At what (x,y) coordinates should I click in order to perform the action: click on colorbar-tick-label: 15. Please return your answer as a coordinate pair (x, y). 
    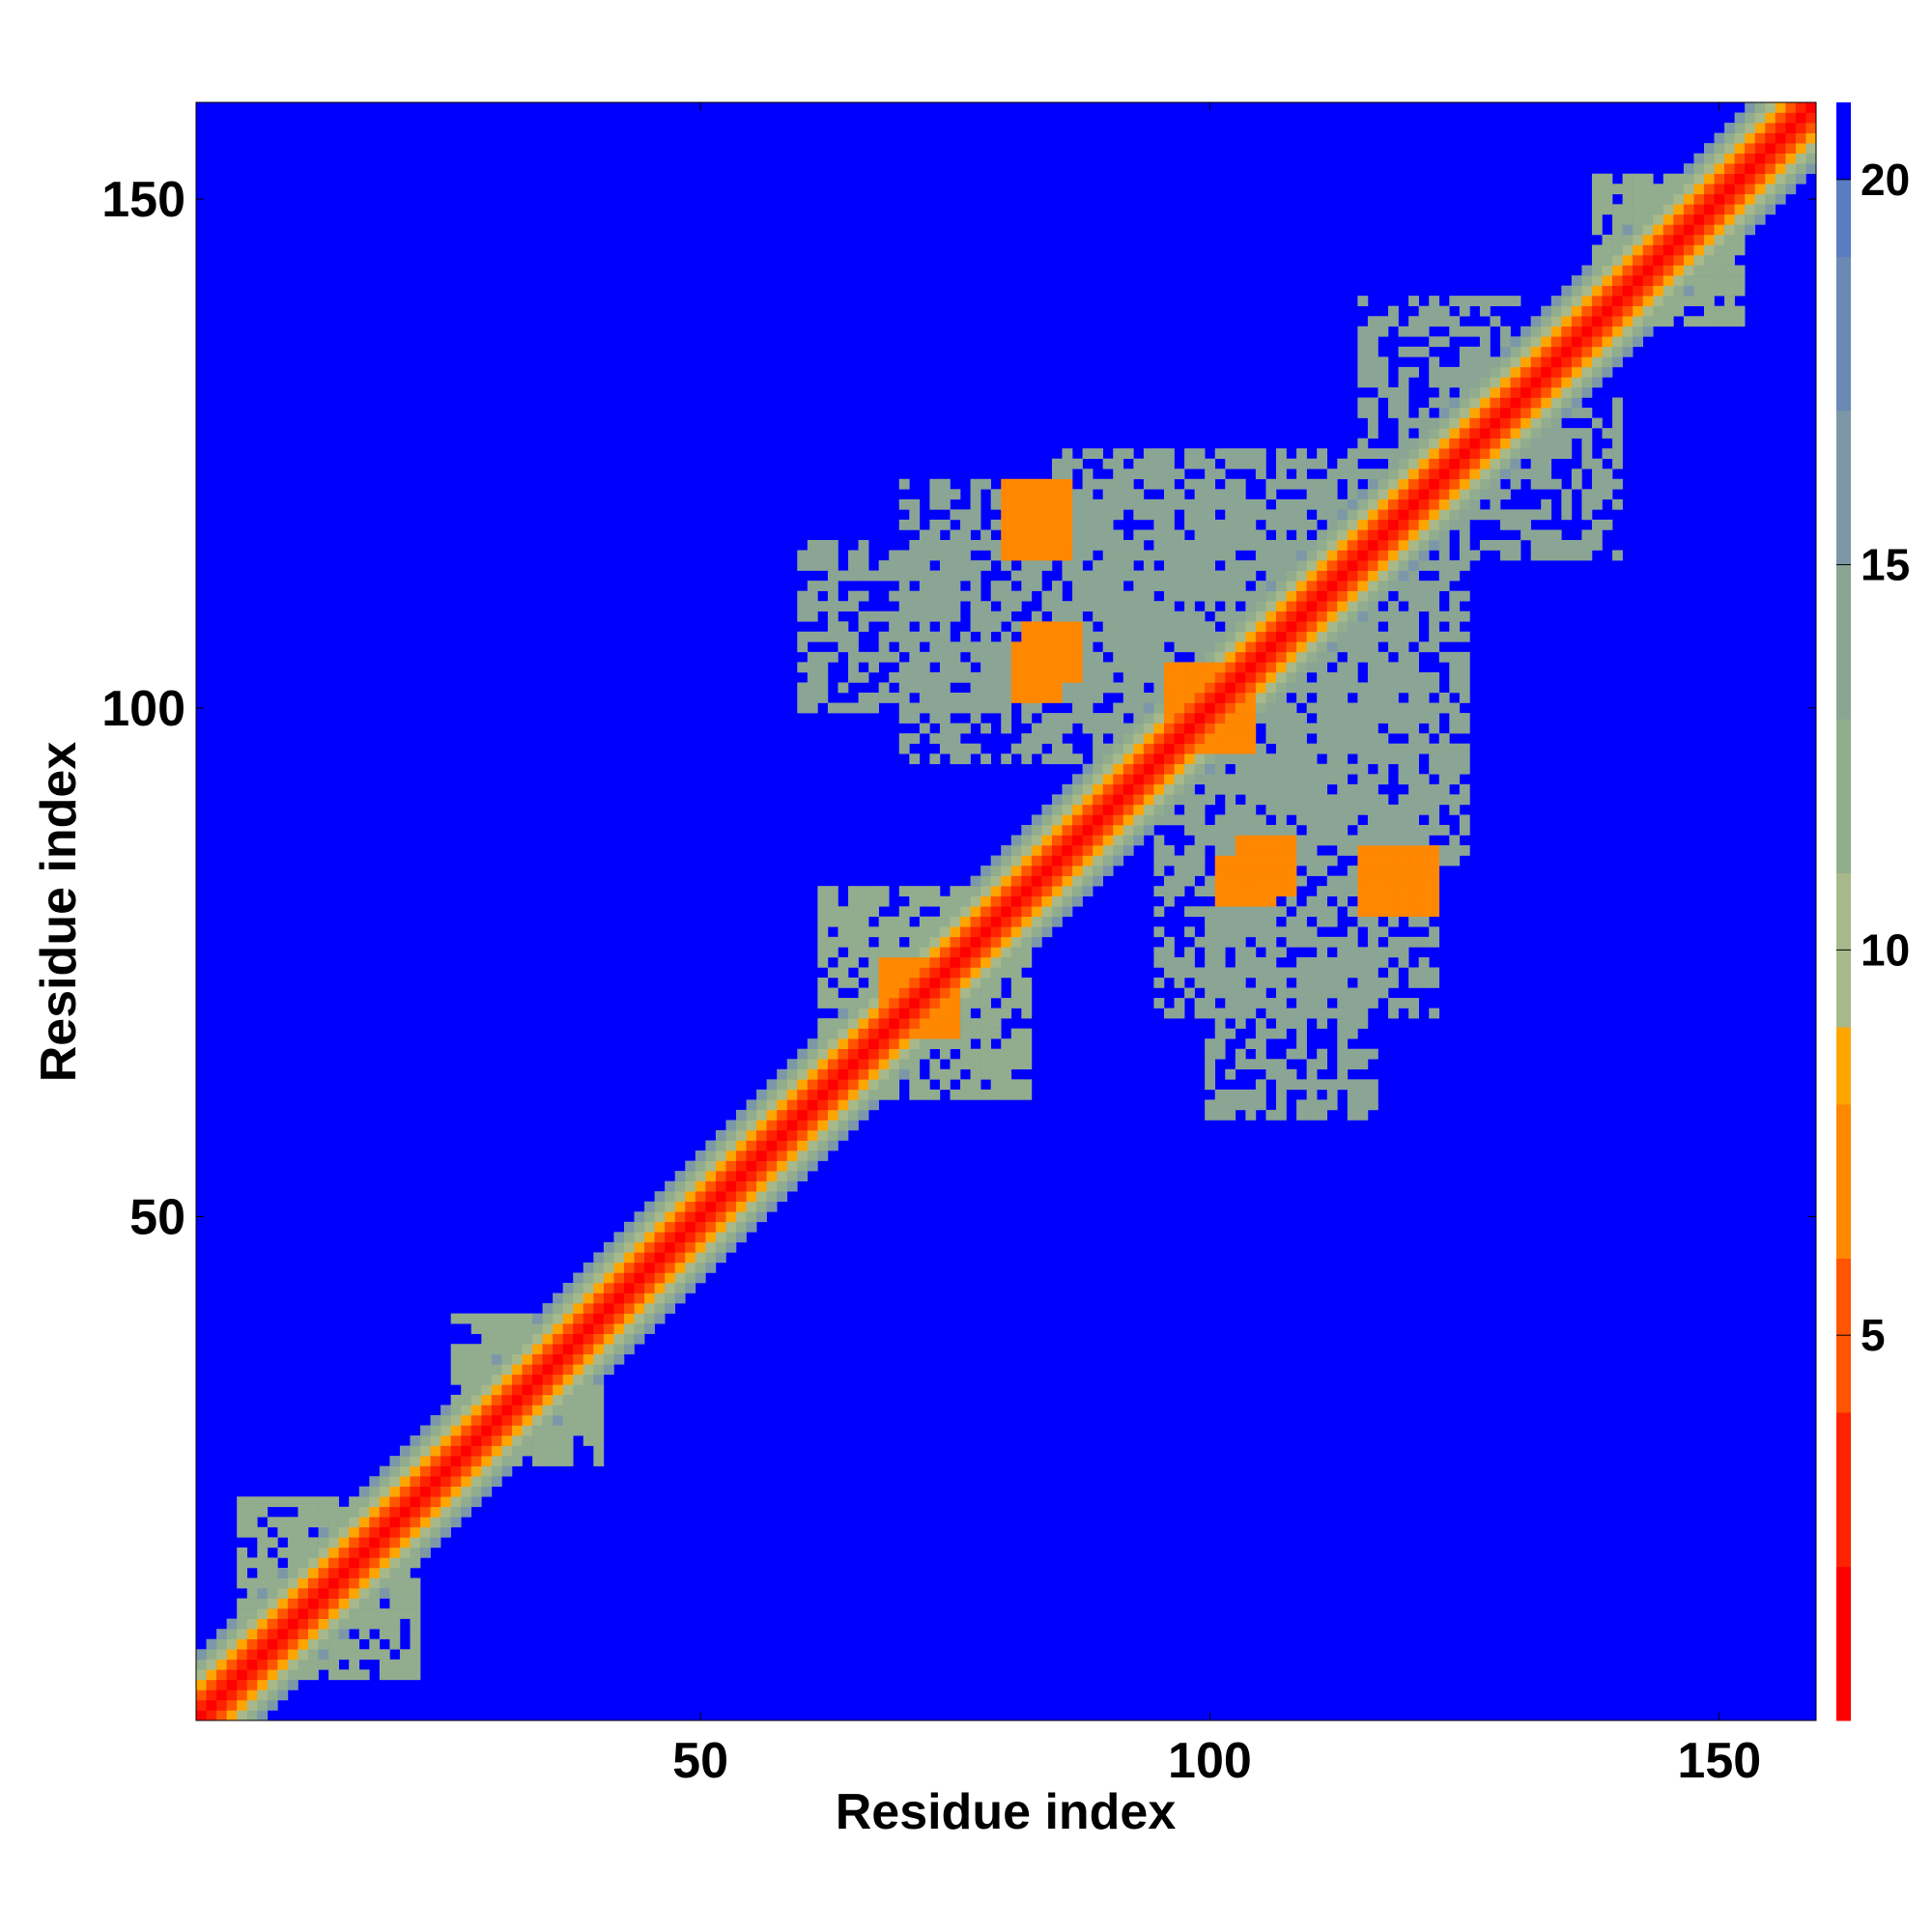
    Looking at the image, I should click on (1885, 565).